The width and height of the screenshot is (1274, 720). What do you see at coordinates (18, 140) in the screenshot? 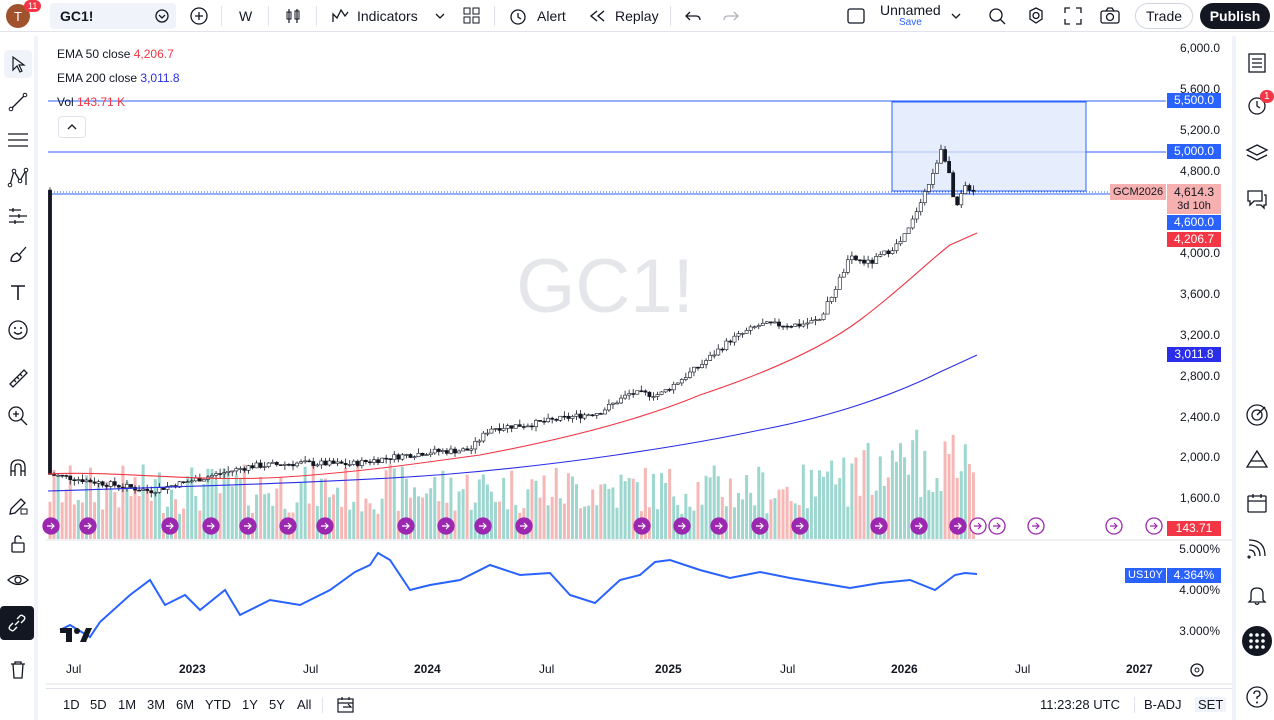
I see `horizontal-lines-icon` at bounding box center [18, 140].